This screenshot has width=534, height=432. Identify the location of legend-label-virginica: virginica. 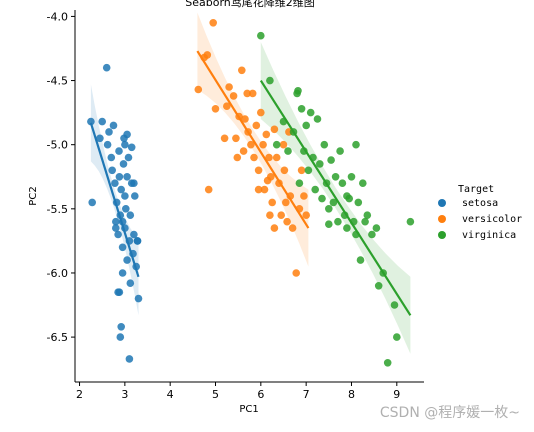
(489, 235).